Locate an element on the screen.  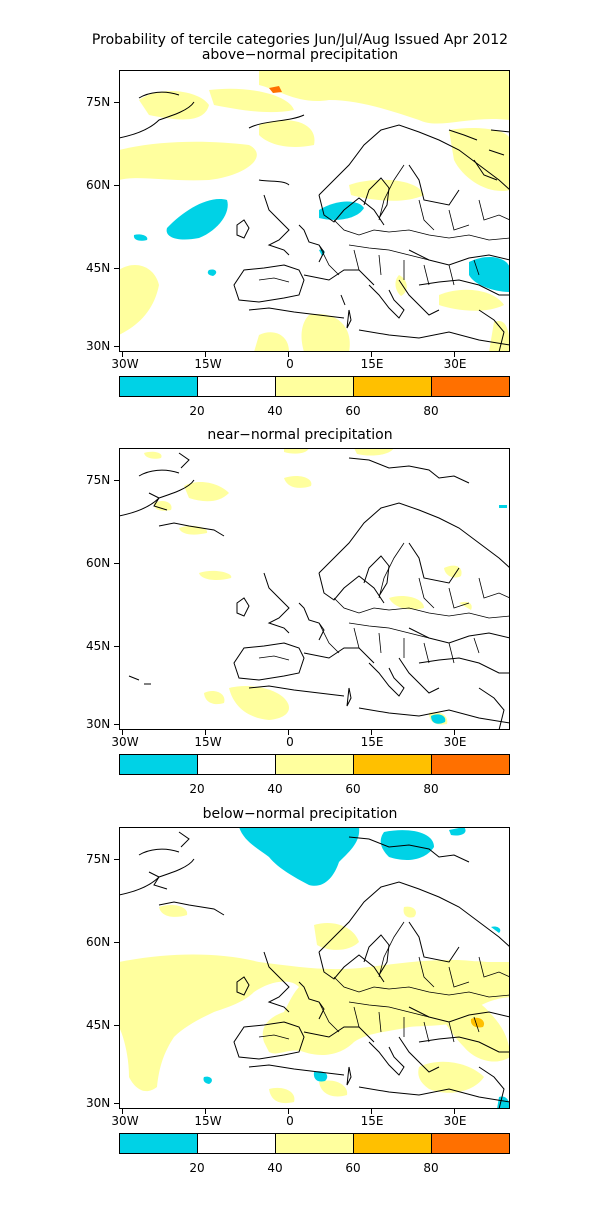
map-below-normal is located at coordinates (314, 968).